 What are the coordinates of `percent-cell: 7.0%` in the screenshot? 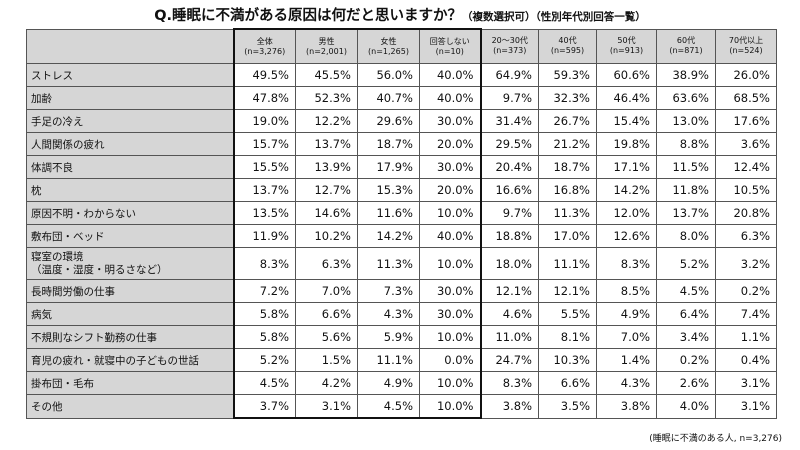 It's located at (326, 291).